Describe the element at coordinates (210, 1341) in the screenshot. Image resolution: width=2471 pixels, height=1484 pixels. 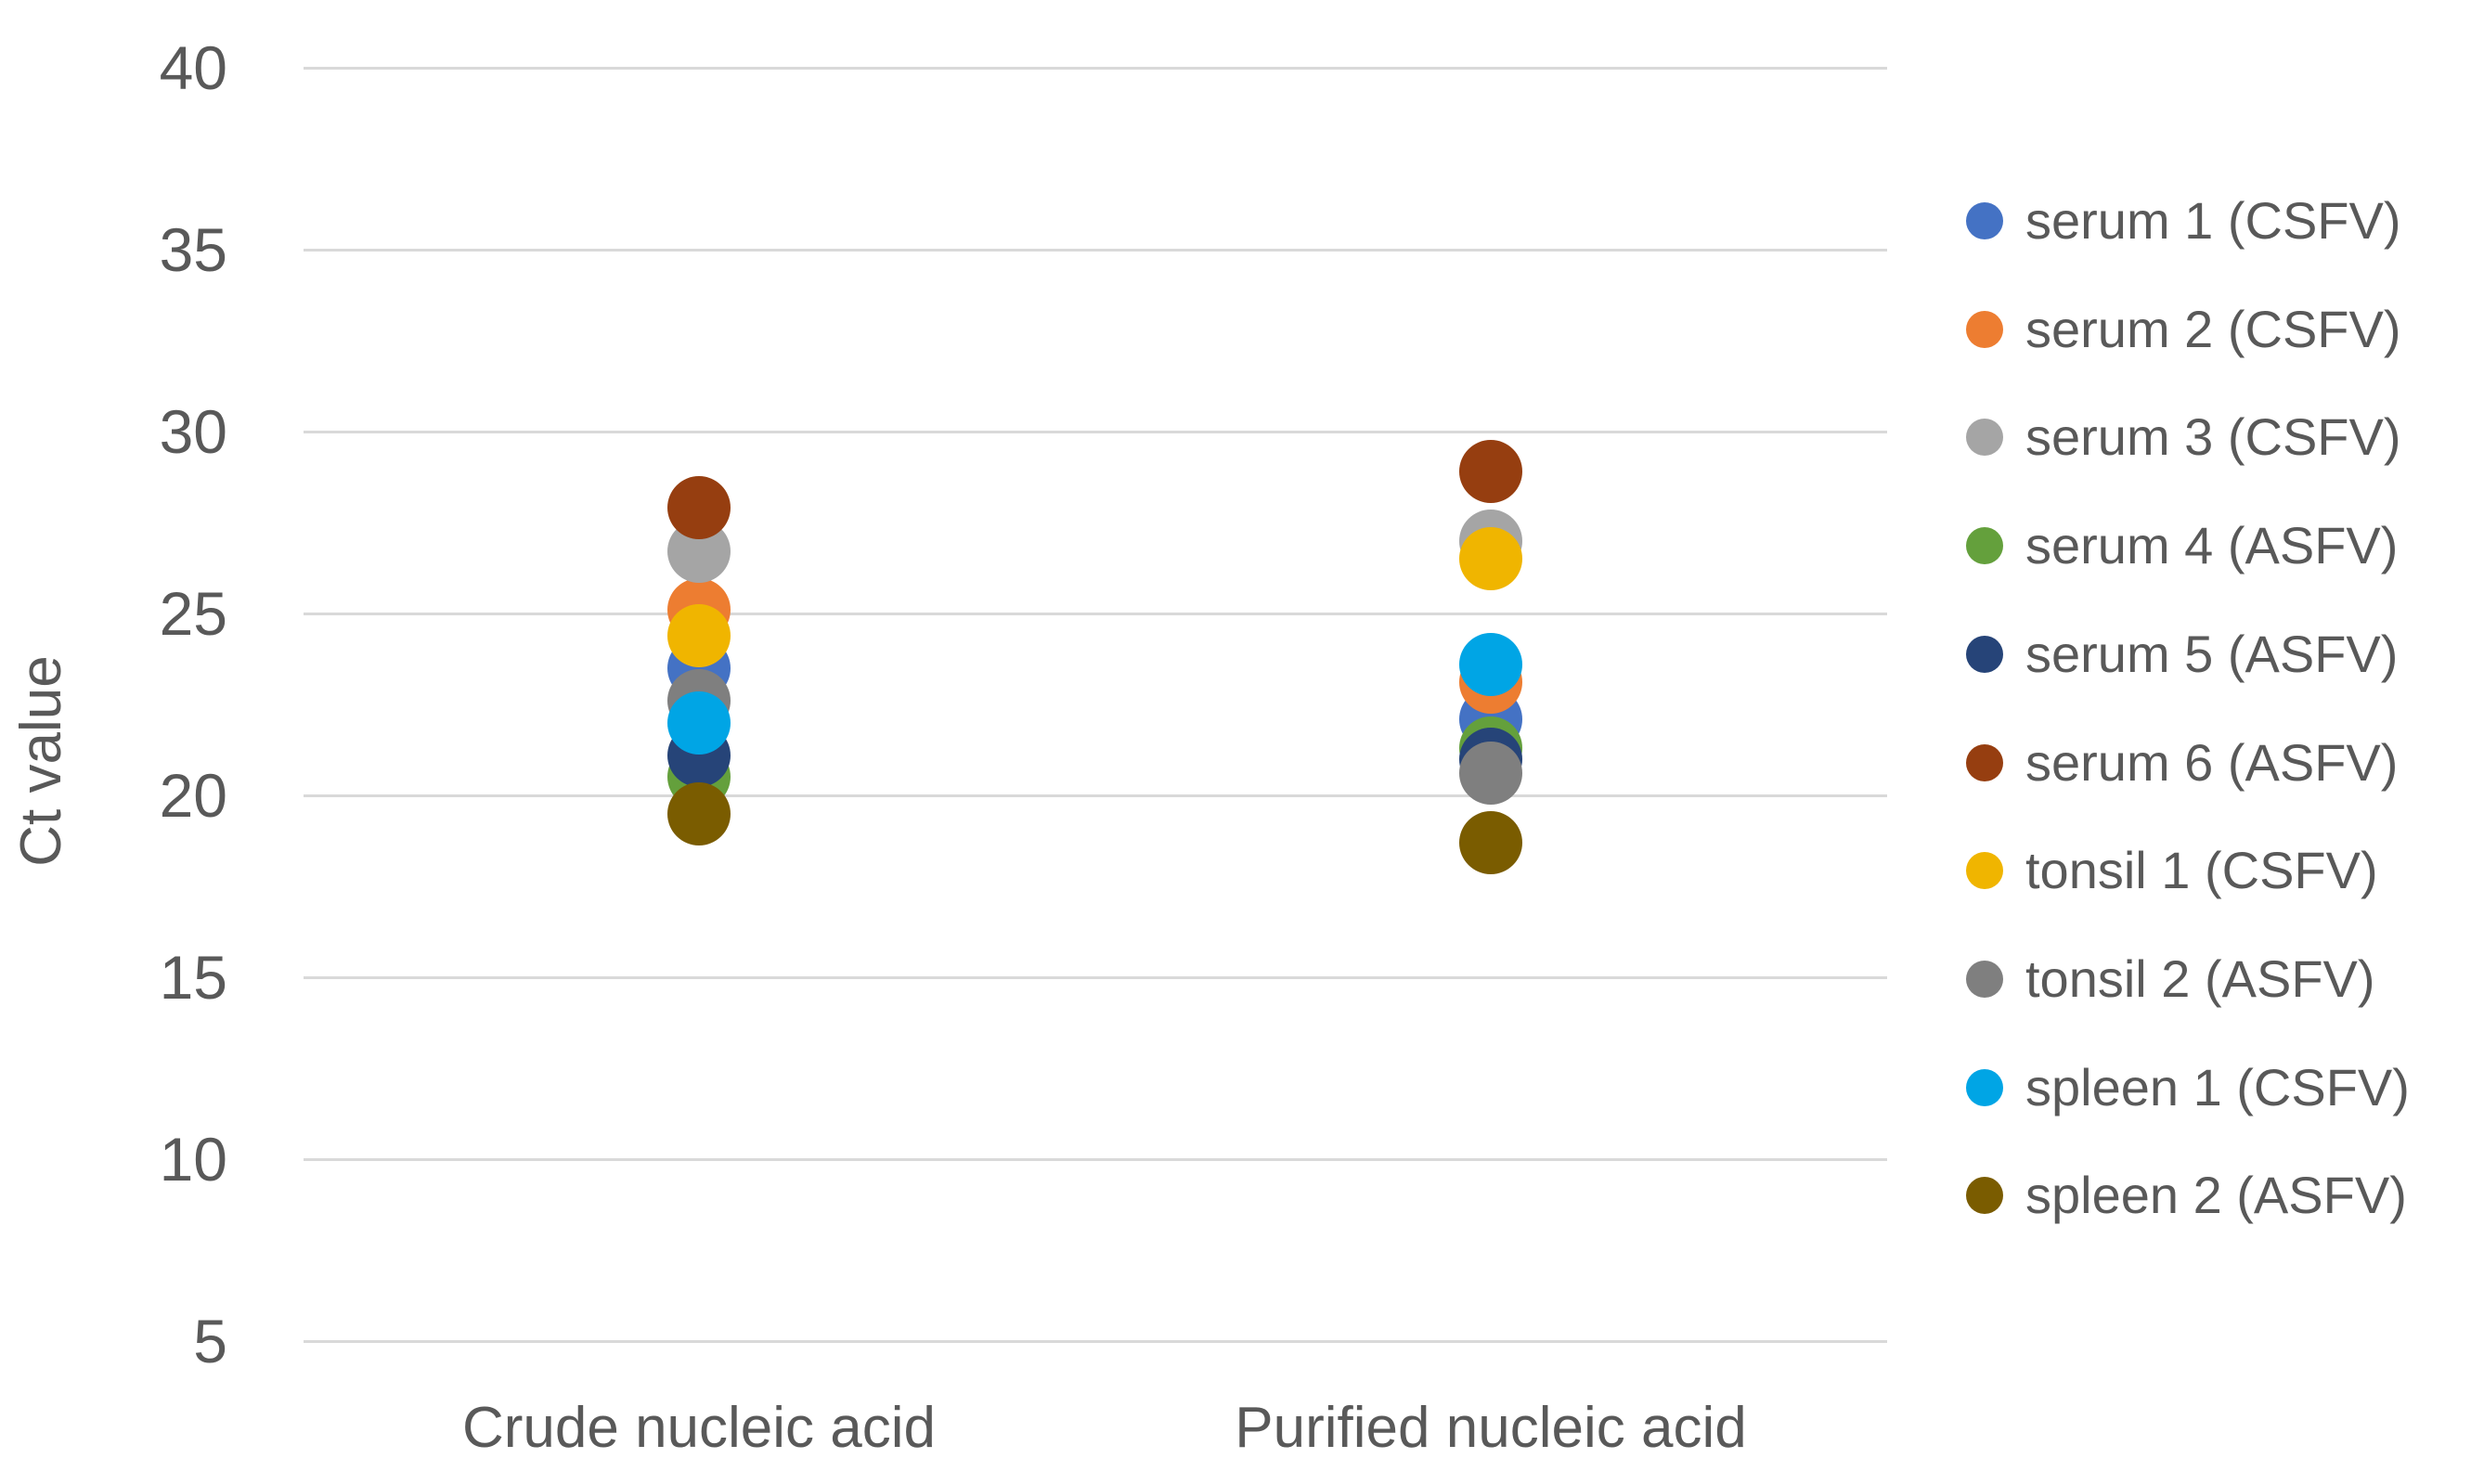
I see `y-tick-label: 5` at that location.